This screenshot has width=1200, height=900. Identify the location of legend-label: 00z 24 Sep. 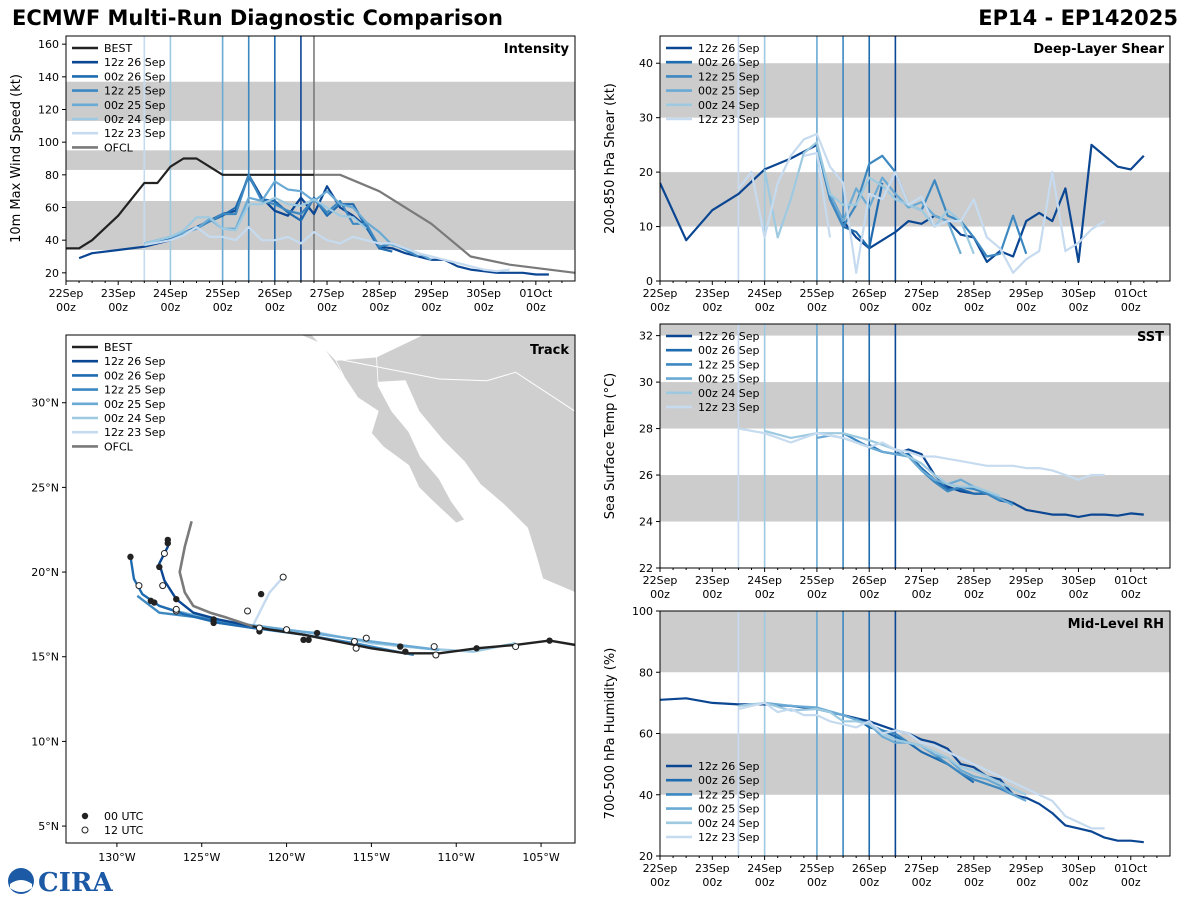
(135, 418).